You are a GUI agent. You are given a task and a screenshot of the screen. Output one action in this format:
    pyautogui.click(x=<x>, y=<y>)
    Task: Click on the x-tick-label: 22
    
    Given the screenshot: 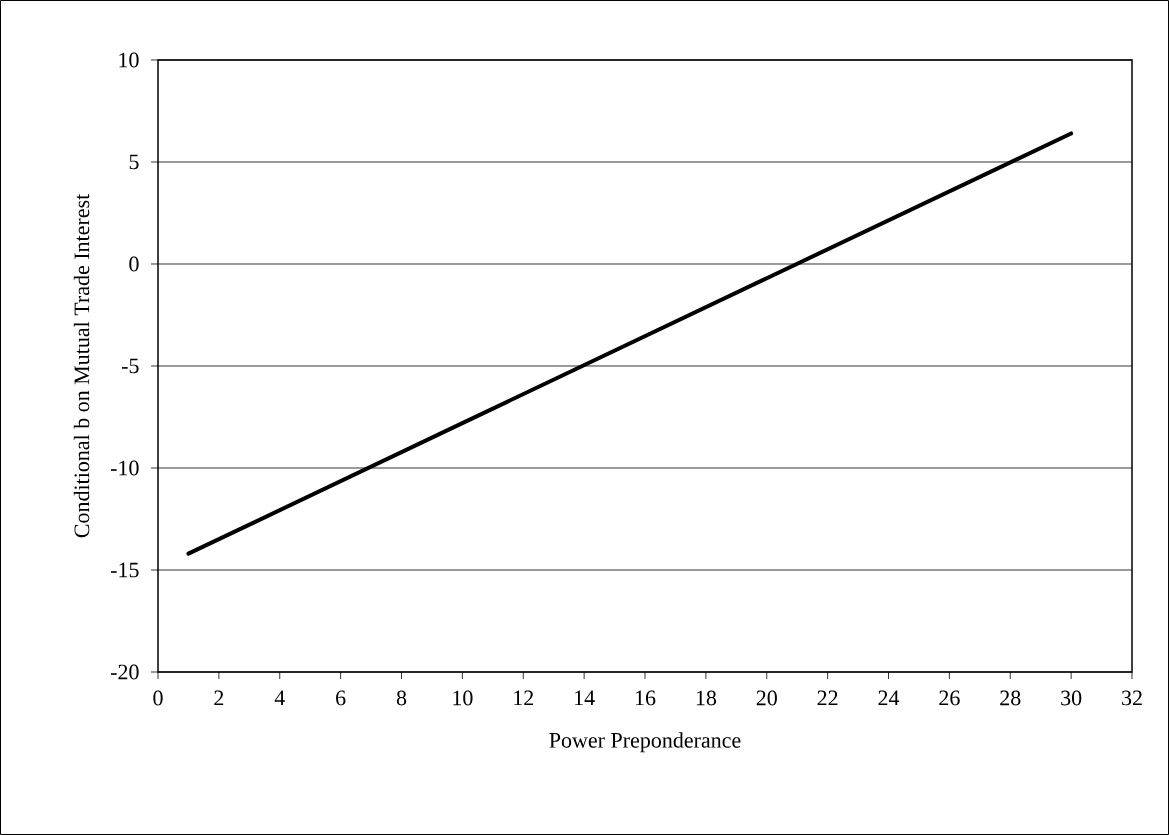 What is the action you would take?
    pyautogui.click(x=827, y=698)
    